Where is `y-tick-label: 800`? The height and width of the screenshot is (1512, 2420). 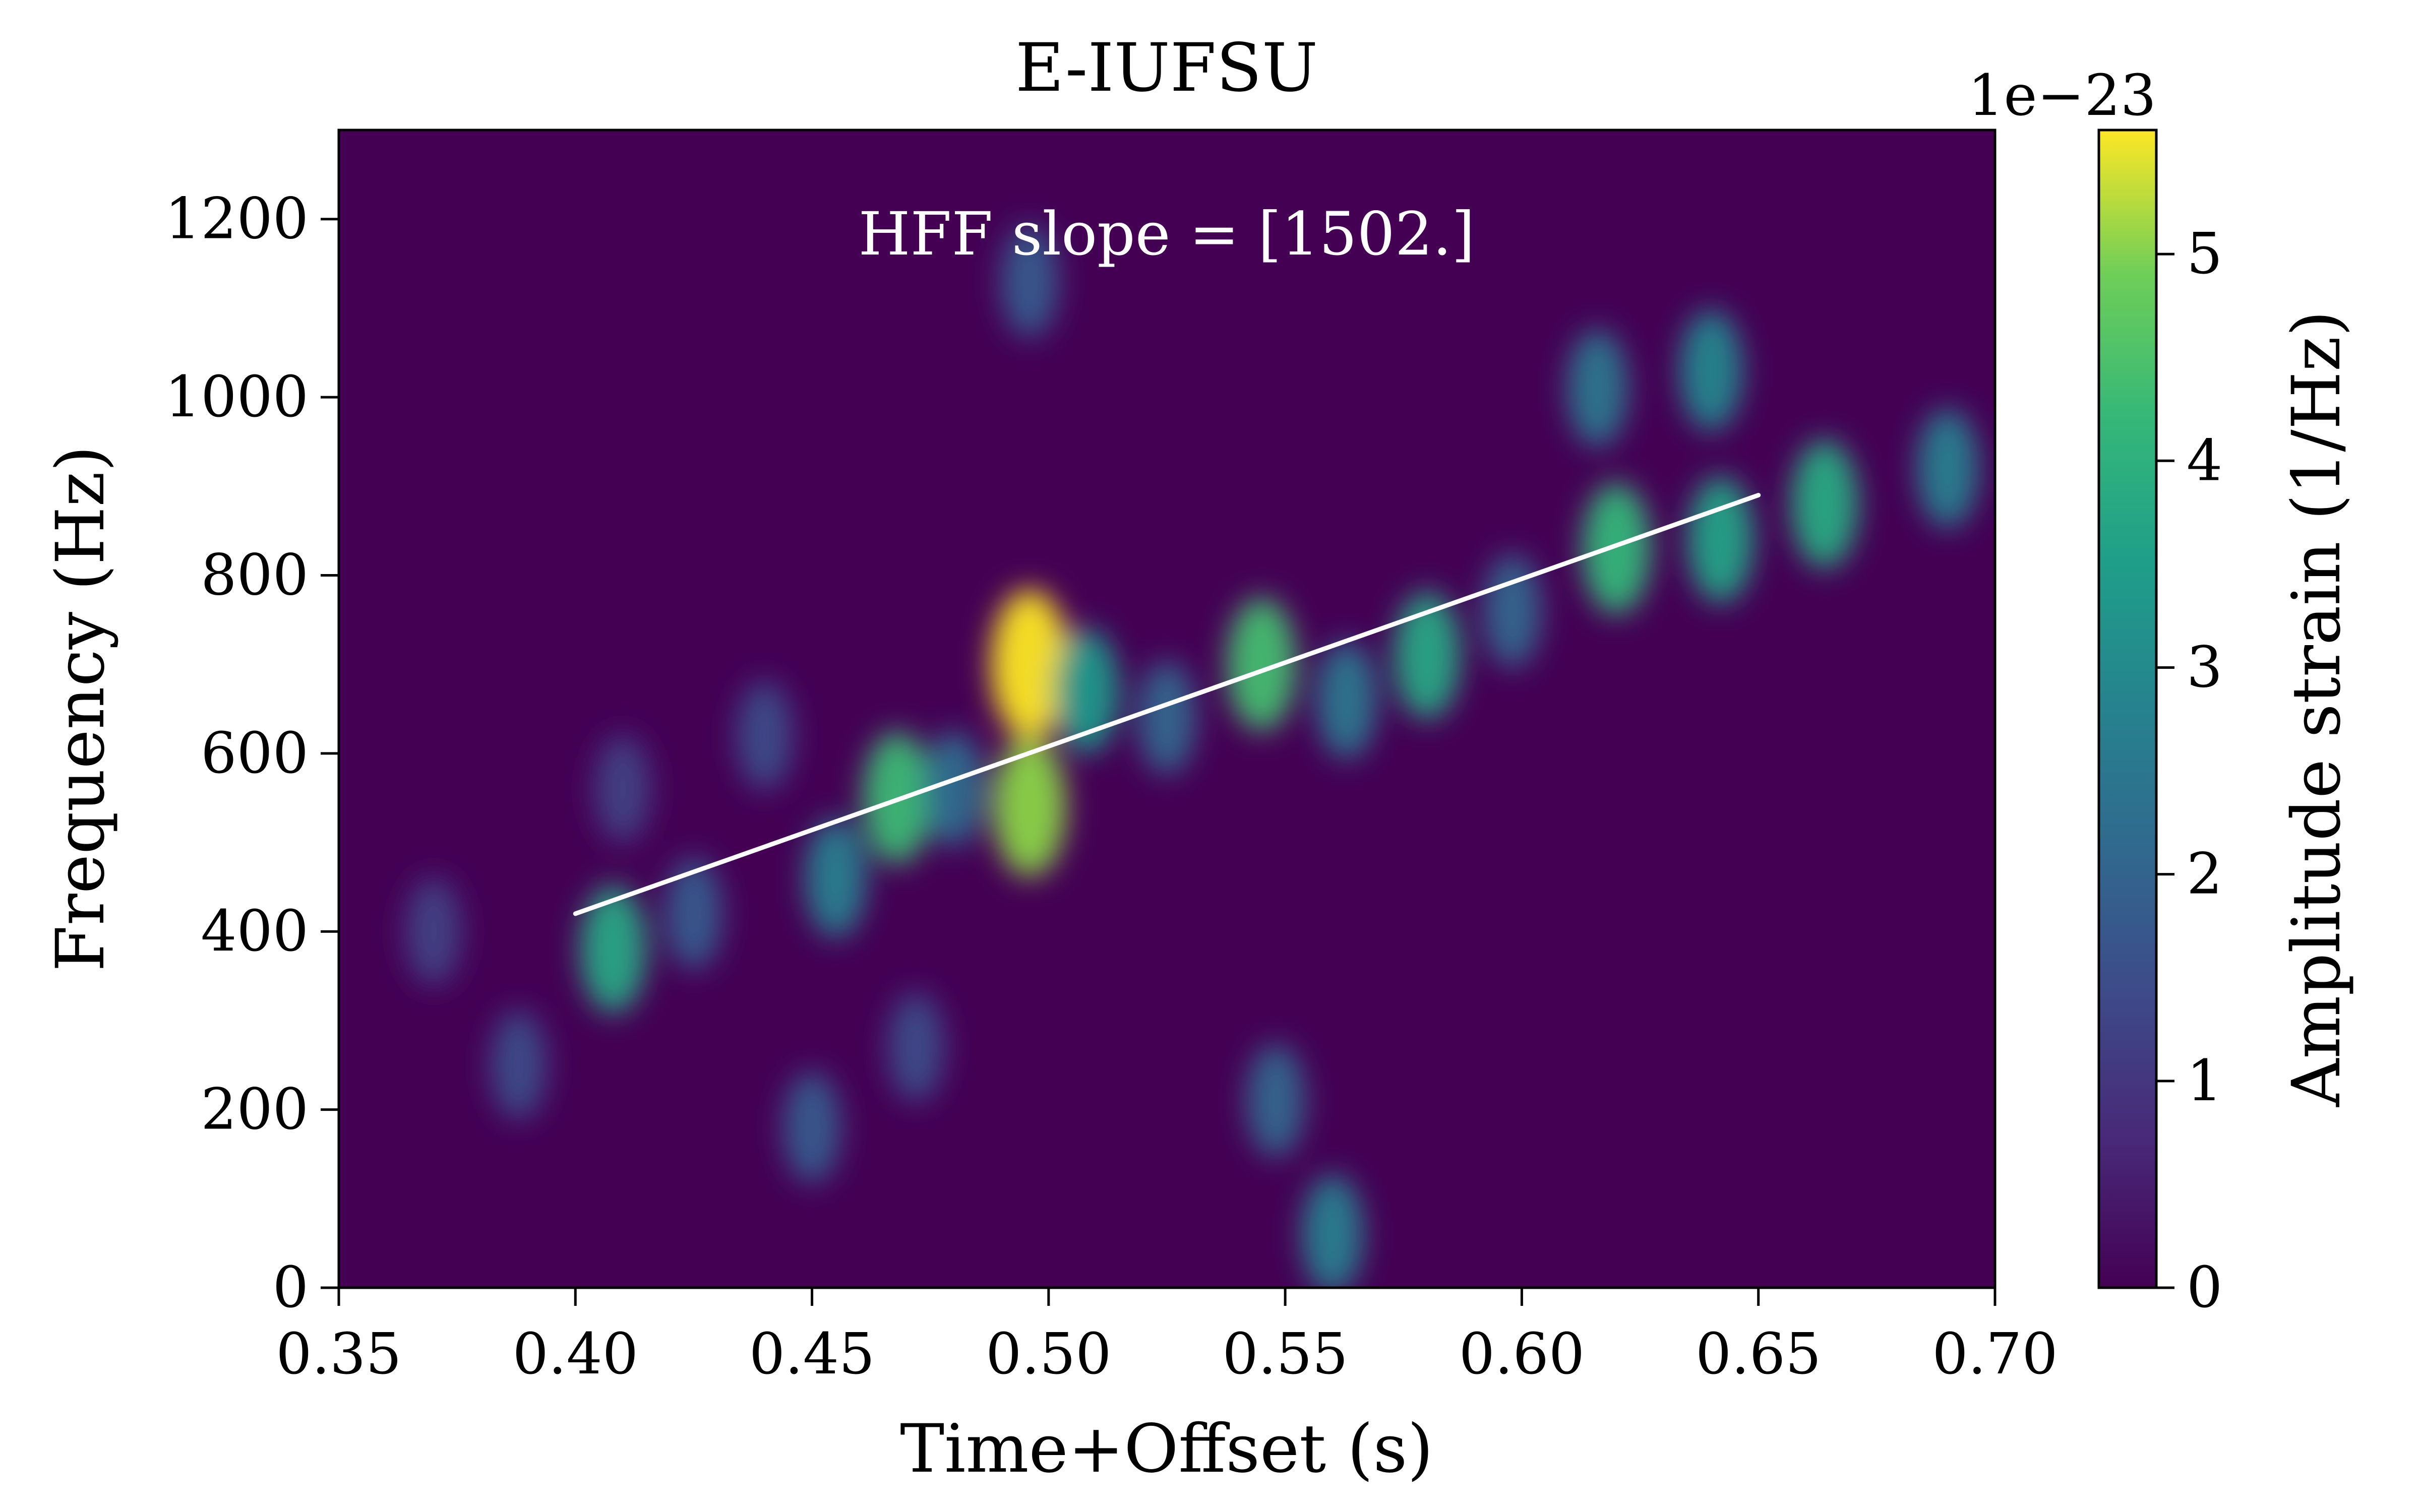
y-tick-label: 800 is located at coordinates (255, 575).